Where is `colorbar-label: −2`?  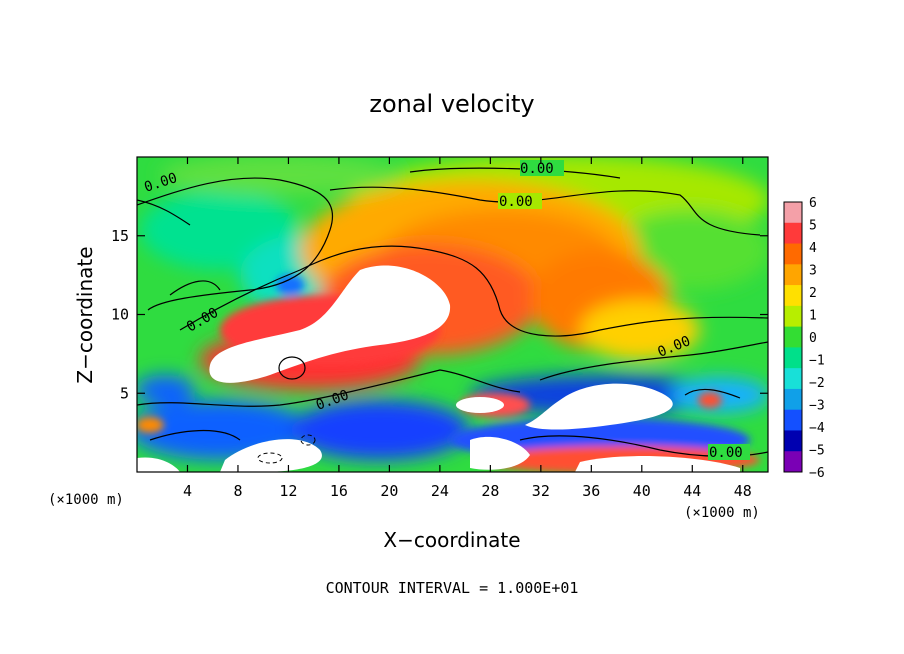 colorbar-label: −2 is located at coordinates (817, 383).